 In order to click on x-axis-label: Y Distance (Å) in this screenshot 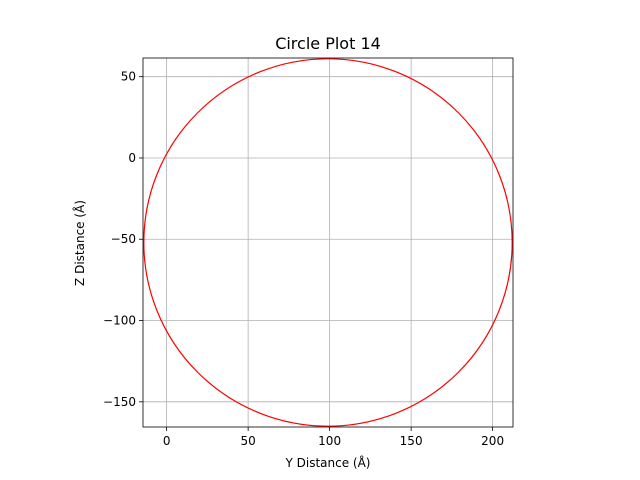, I will do `click(327, 462)`.